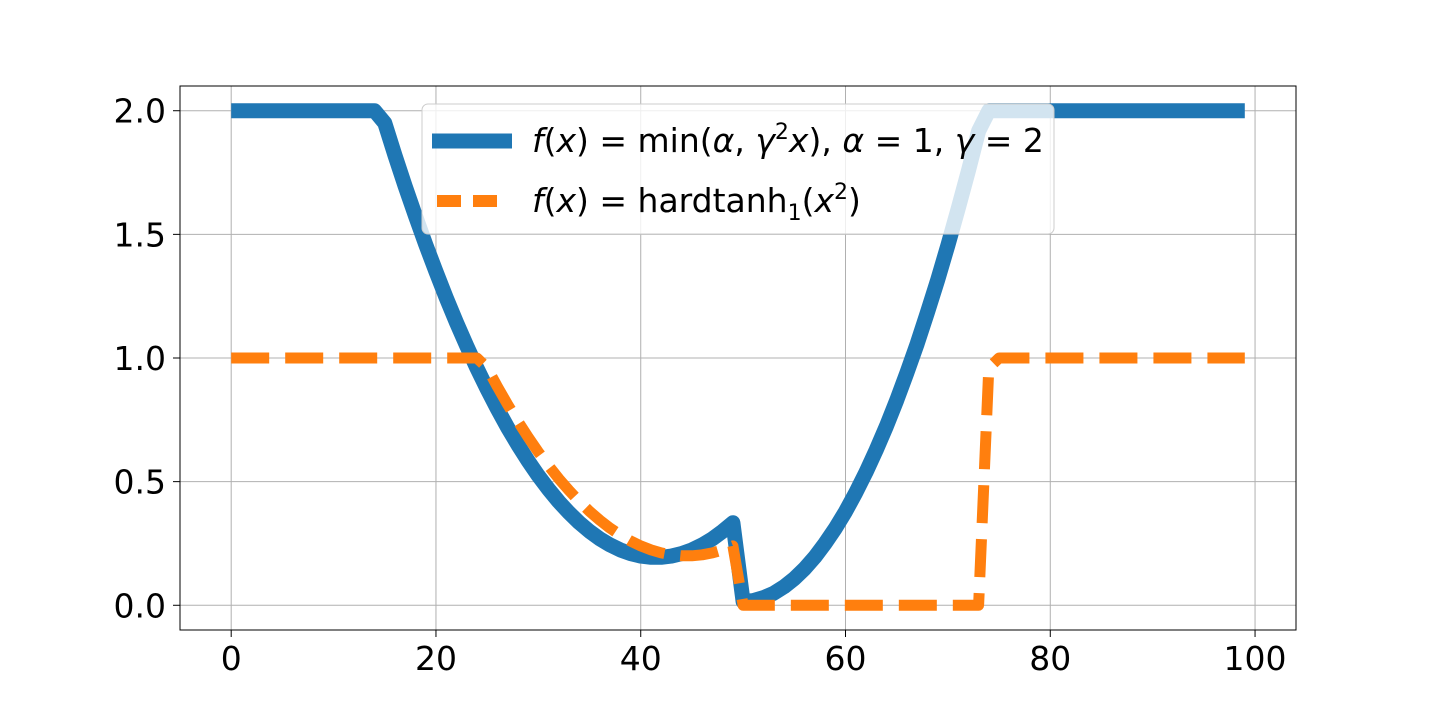 The height and width of the screenshot is (720, 1440). I want to click on legend-label-min: f(x) = min(α, γ2x), α = 1, γ = 2, so click(788, 140).